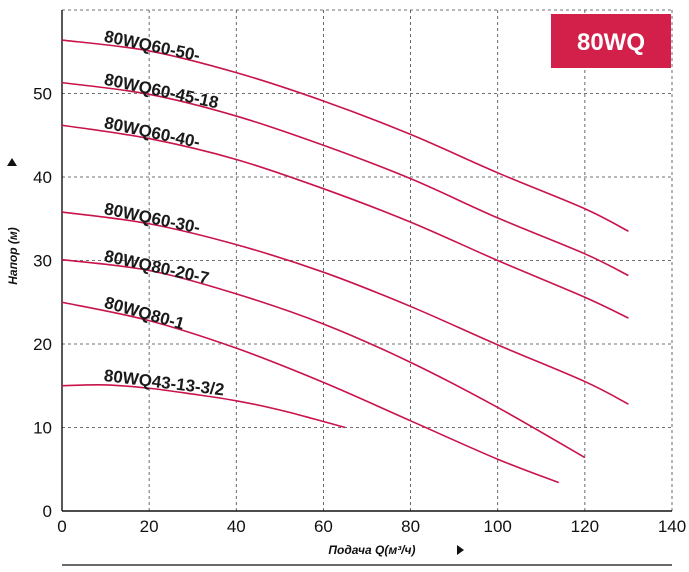 The width and height of the screenshot is (689, 572). What do you see at coordinates (47, 511) in the screenshot?
I see `y-tick-label: 0` at bounding box center [47, 511].